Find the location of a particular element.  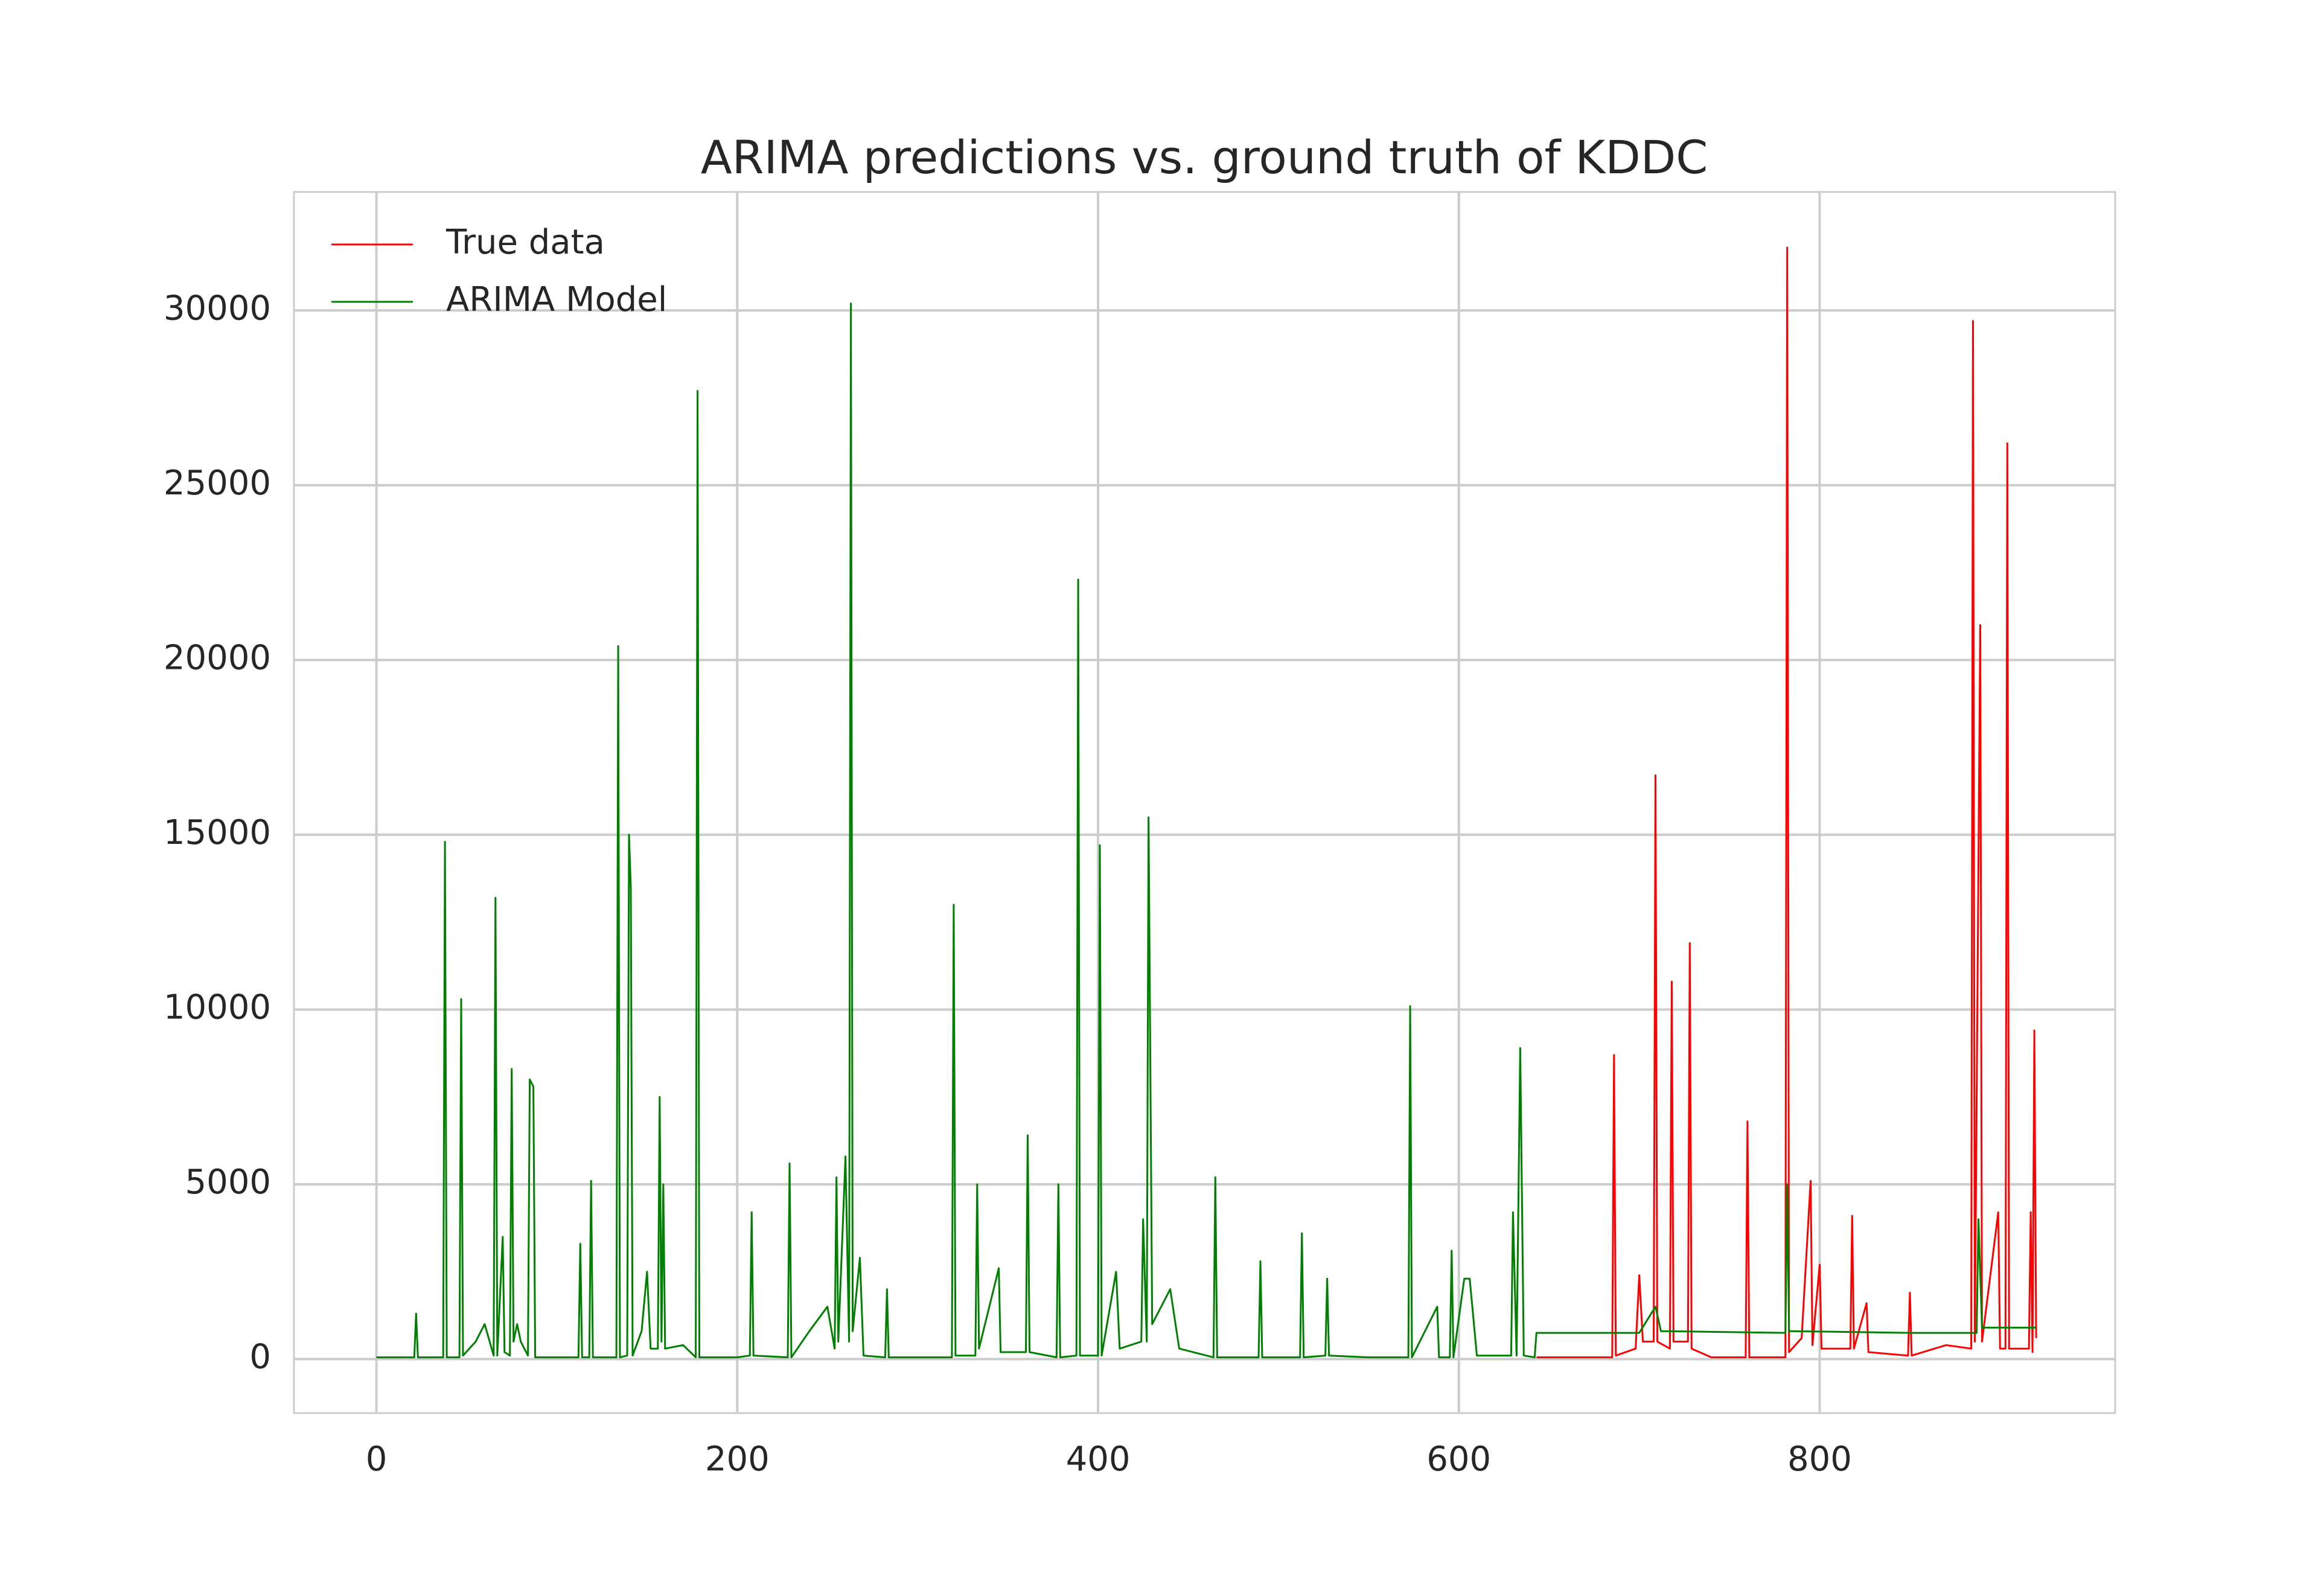

y-tick-label: 25000 is located at coordinates (217, 484).